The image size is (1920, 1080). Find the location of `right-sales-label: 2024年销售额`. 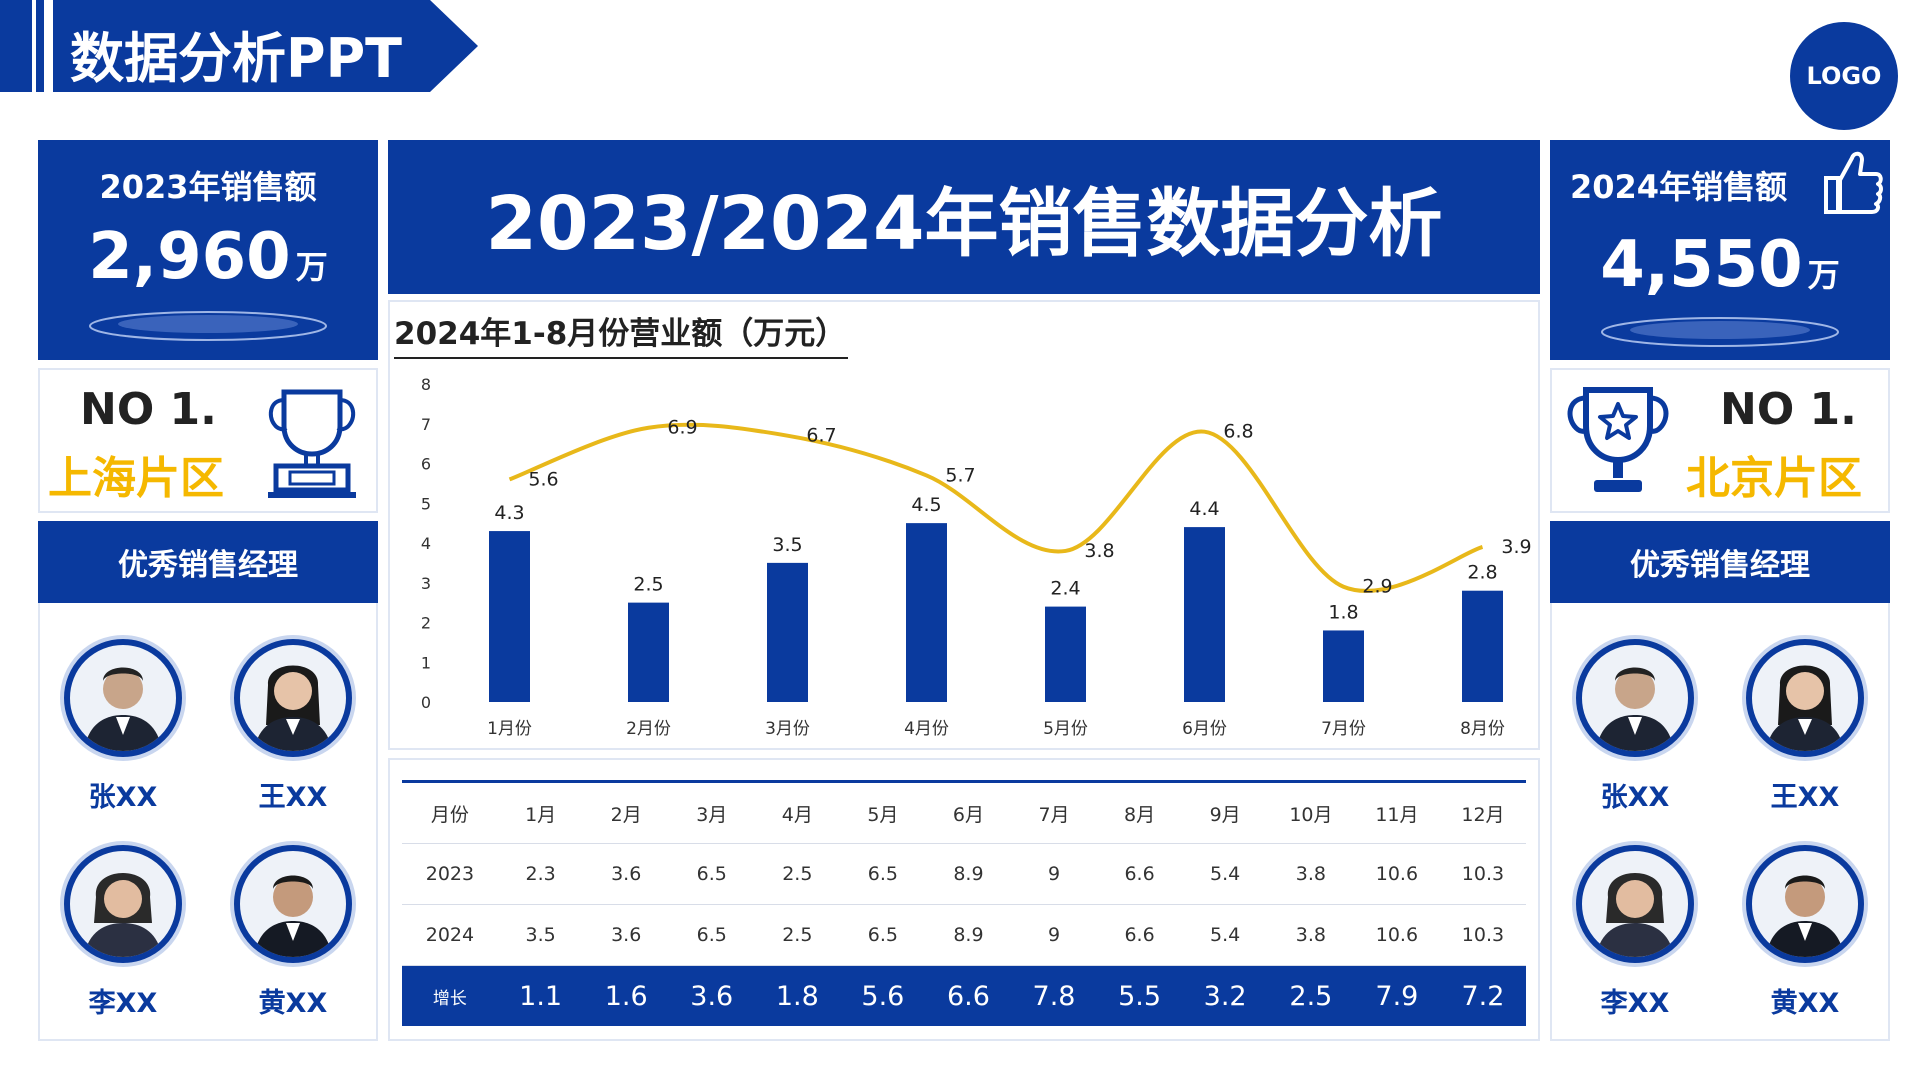

right-sales-label: 2024年销售额 is located at coordinates (1679, 187).